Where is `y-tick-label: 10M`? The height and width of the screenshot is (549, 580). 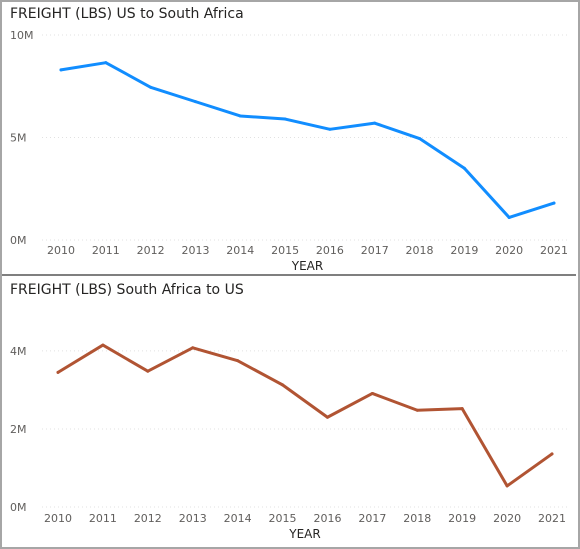 y-tick-label: 10M is located at coordinates (22, 35).